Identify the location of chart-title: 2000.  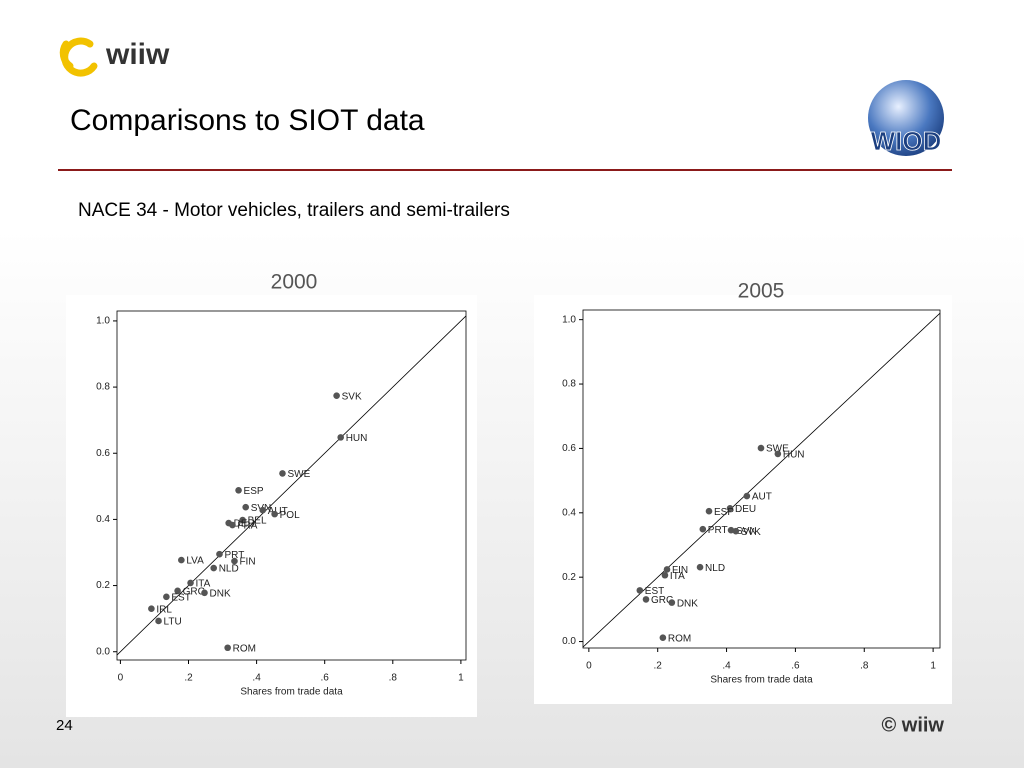
(294, 282).